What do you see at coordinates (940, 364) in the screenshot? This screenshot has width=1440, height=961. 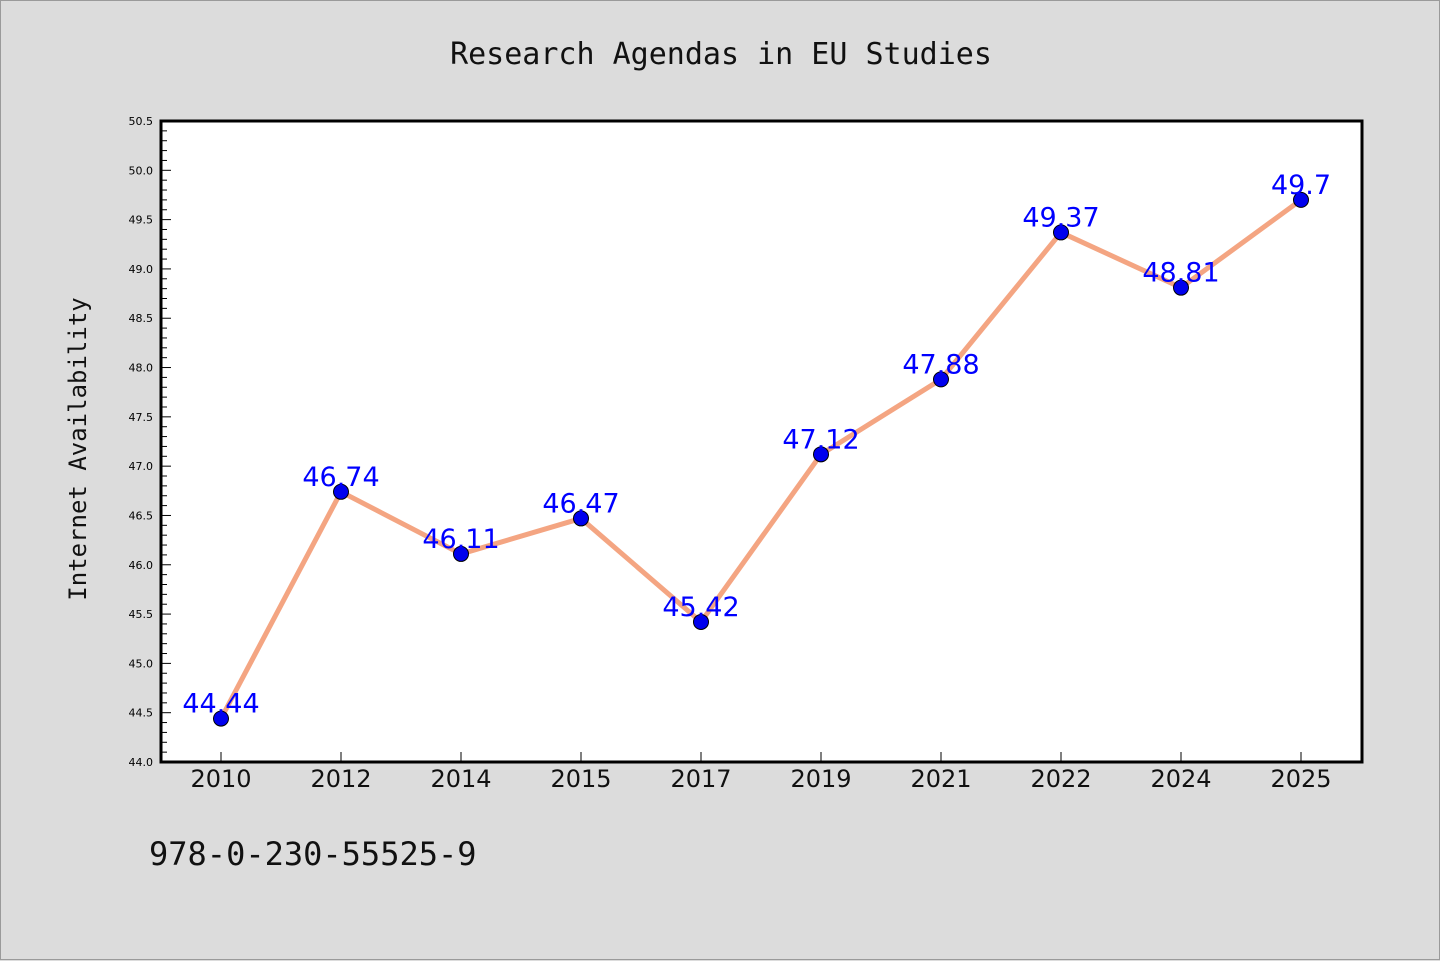 I see `data-label: 47.88` at bounding box center [940, 364].